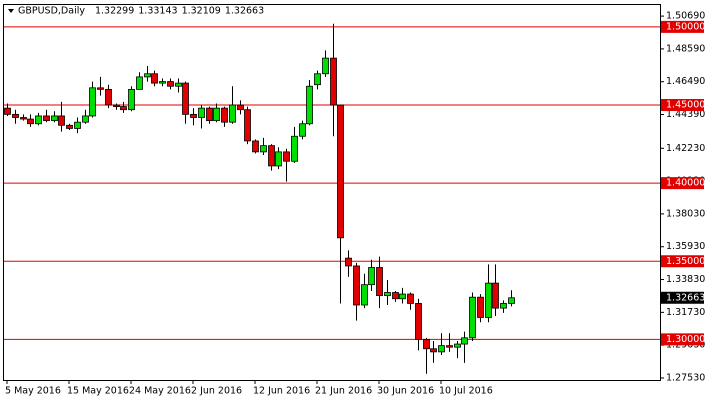  I want to click on y-tick-label: 1.42230, so click(685, 148).